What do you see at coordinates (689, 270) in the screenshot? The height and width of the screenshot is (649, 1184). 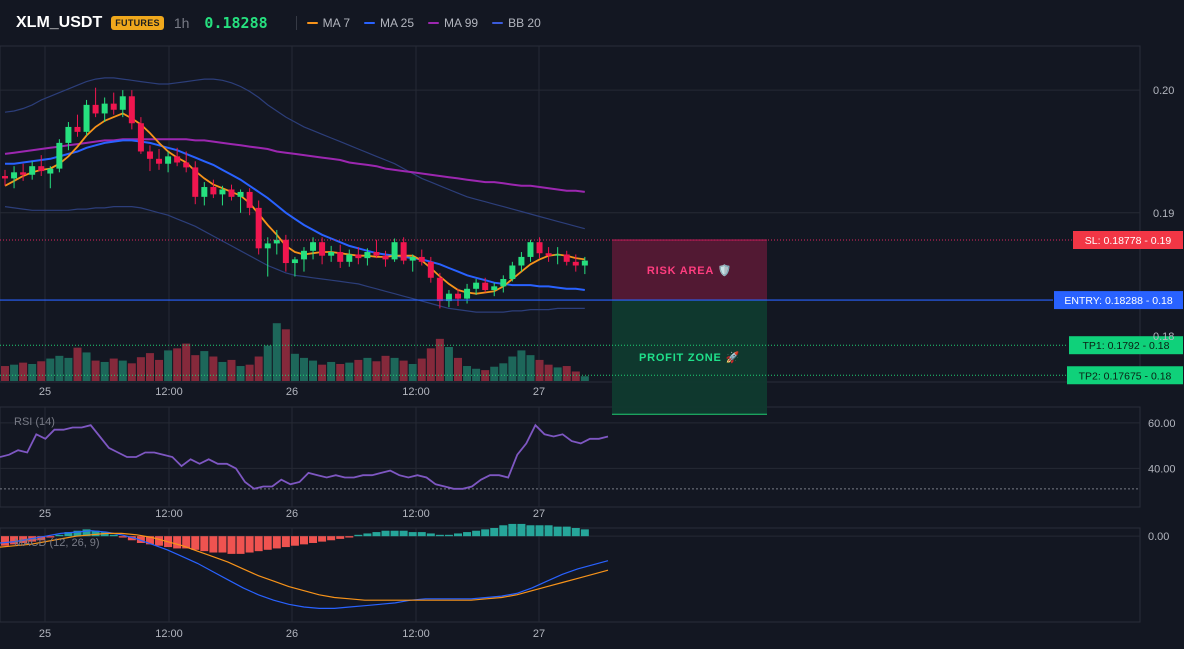 I see `risk-area-label: RISK AREA 🛡️` at bounding box center [689, 270].